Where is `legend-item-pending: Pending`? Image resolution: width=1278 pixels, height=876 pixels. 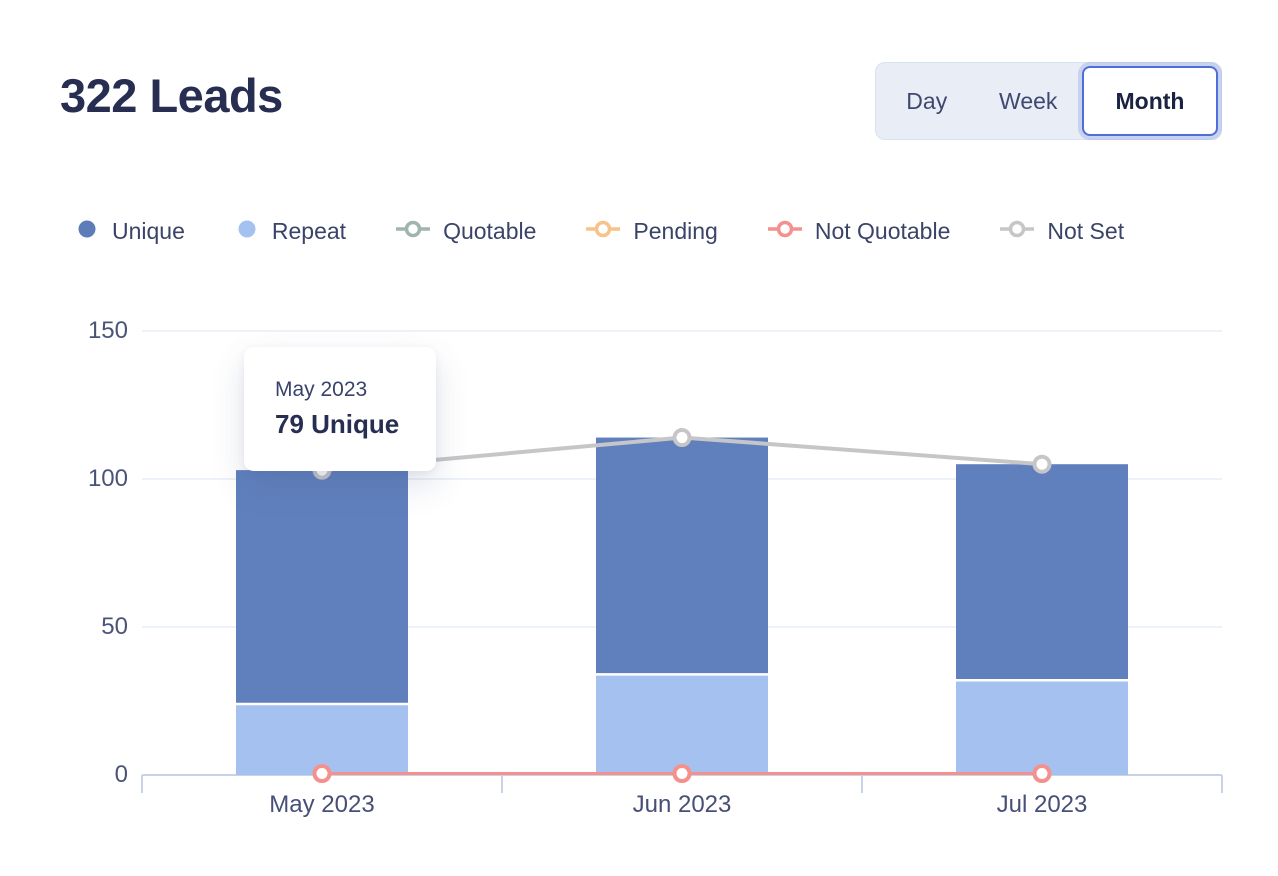
legend-item-pending: Pending is located at coordinates (652, 231).